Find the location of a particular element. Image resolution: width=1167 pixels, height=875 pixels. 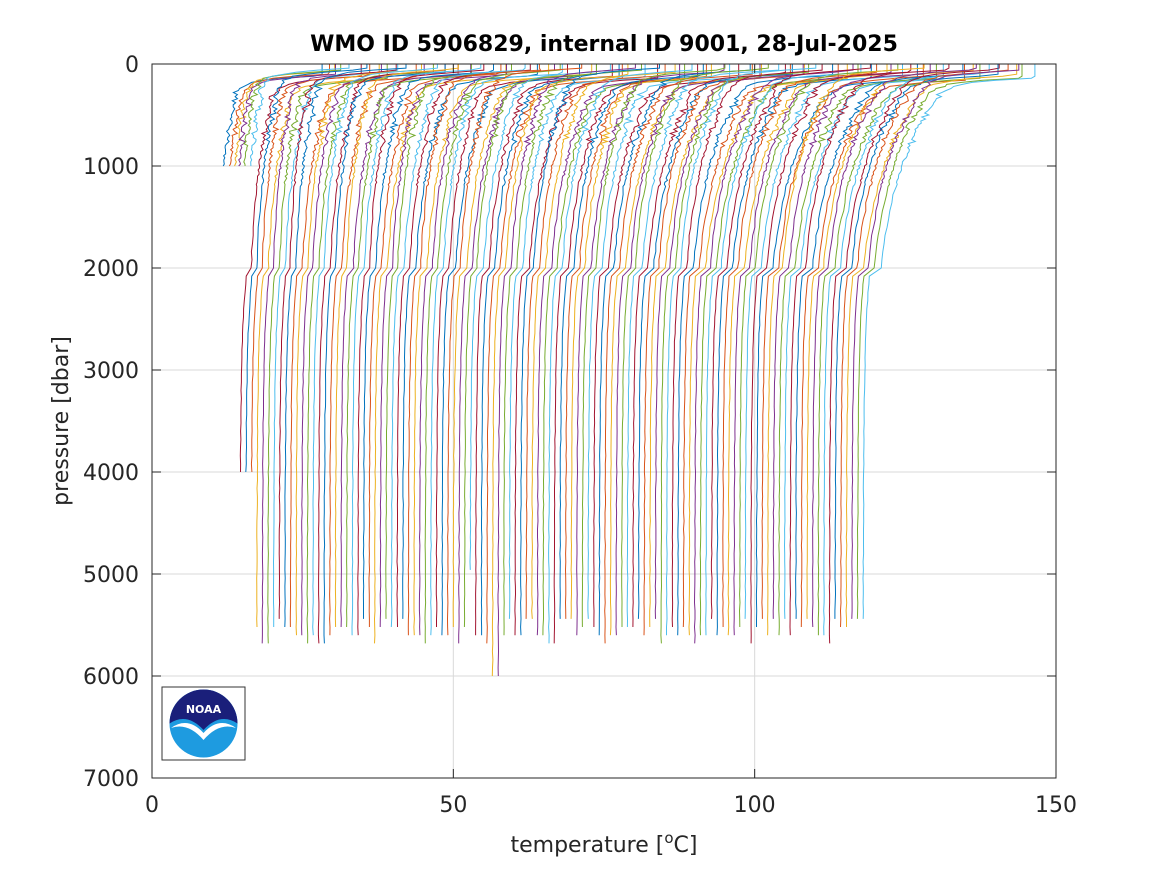

x-axis-label: temperature [oC] is located at coordinates (603, 843).